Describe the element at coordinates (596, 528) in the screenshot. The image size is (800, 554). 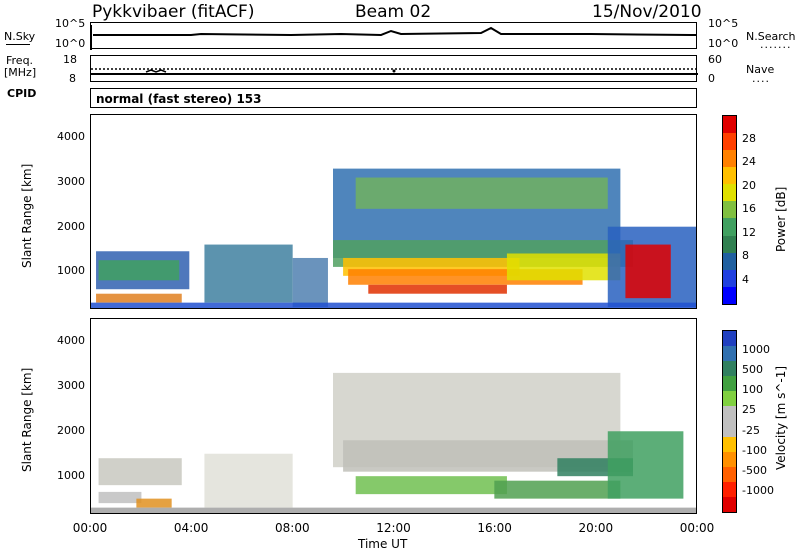
I see `x-tick-label: 20:00` at that location.